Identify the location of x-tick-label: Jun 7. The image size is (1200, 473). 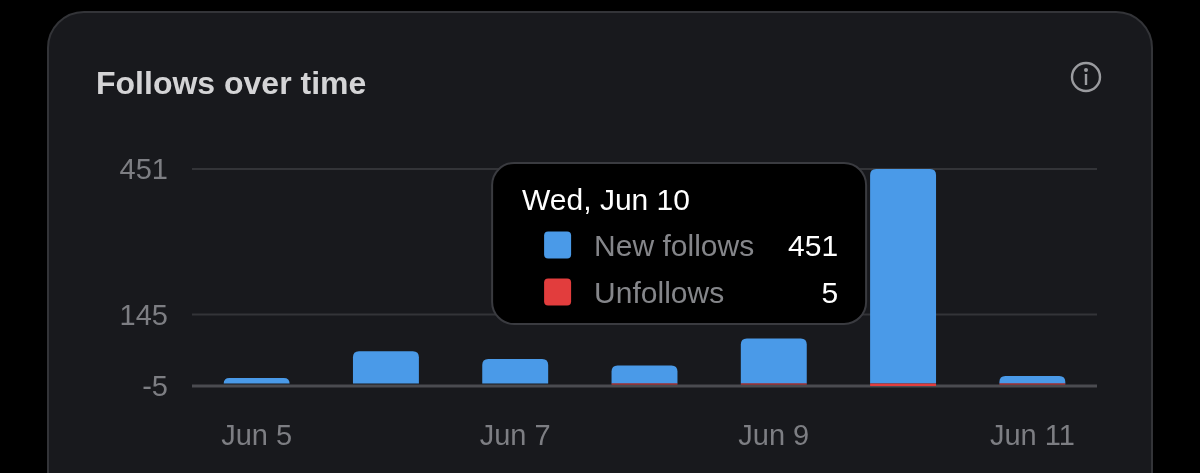
(515, 435).